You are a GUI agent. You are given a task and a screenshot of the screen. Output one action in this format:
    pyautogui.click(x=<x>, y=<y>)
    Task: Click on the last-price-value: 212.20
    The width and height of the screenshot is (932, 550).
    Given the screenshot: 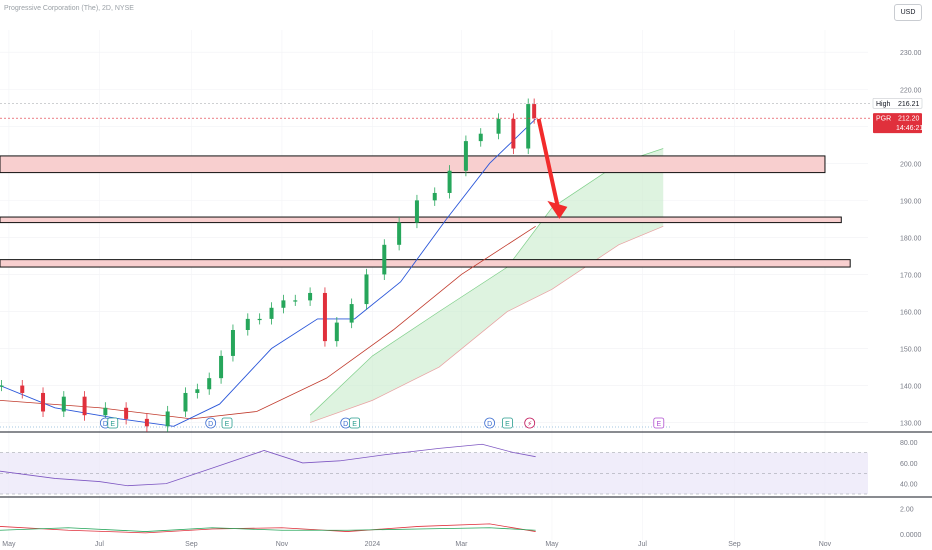 What is the action you would take?
    pyautogui.click(x=909, y=119)
    